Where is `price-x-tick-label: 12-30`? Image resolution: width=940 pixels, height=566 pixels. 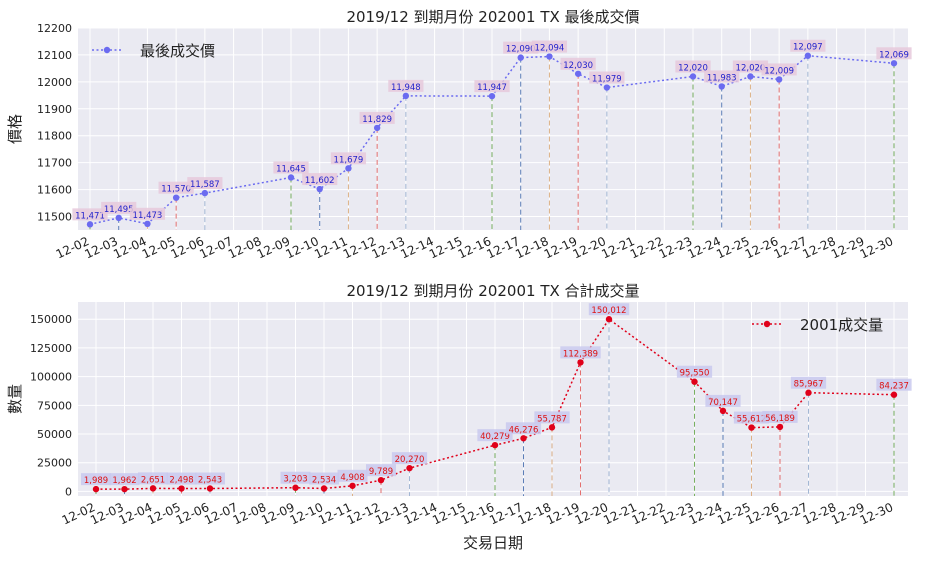
price-x-tick-label: 12-30 is located at coordinates (877, 247).